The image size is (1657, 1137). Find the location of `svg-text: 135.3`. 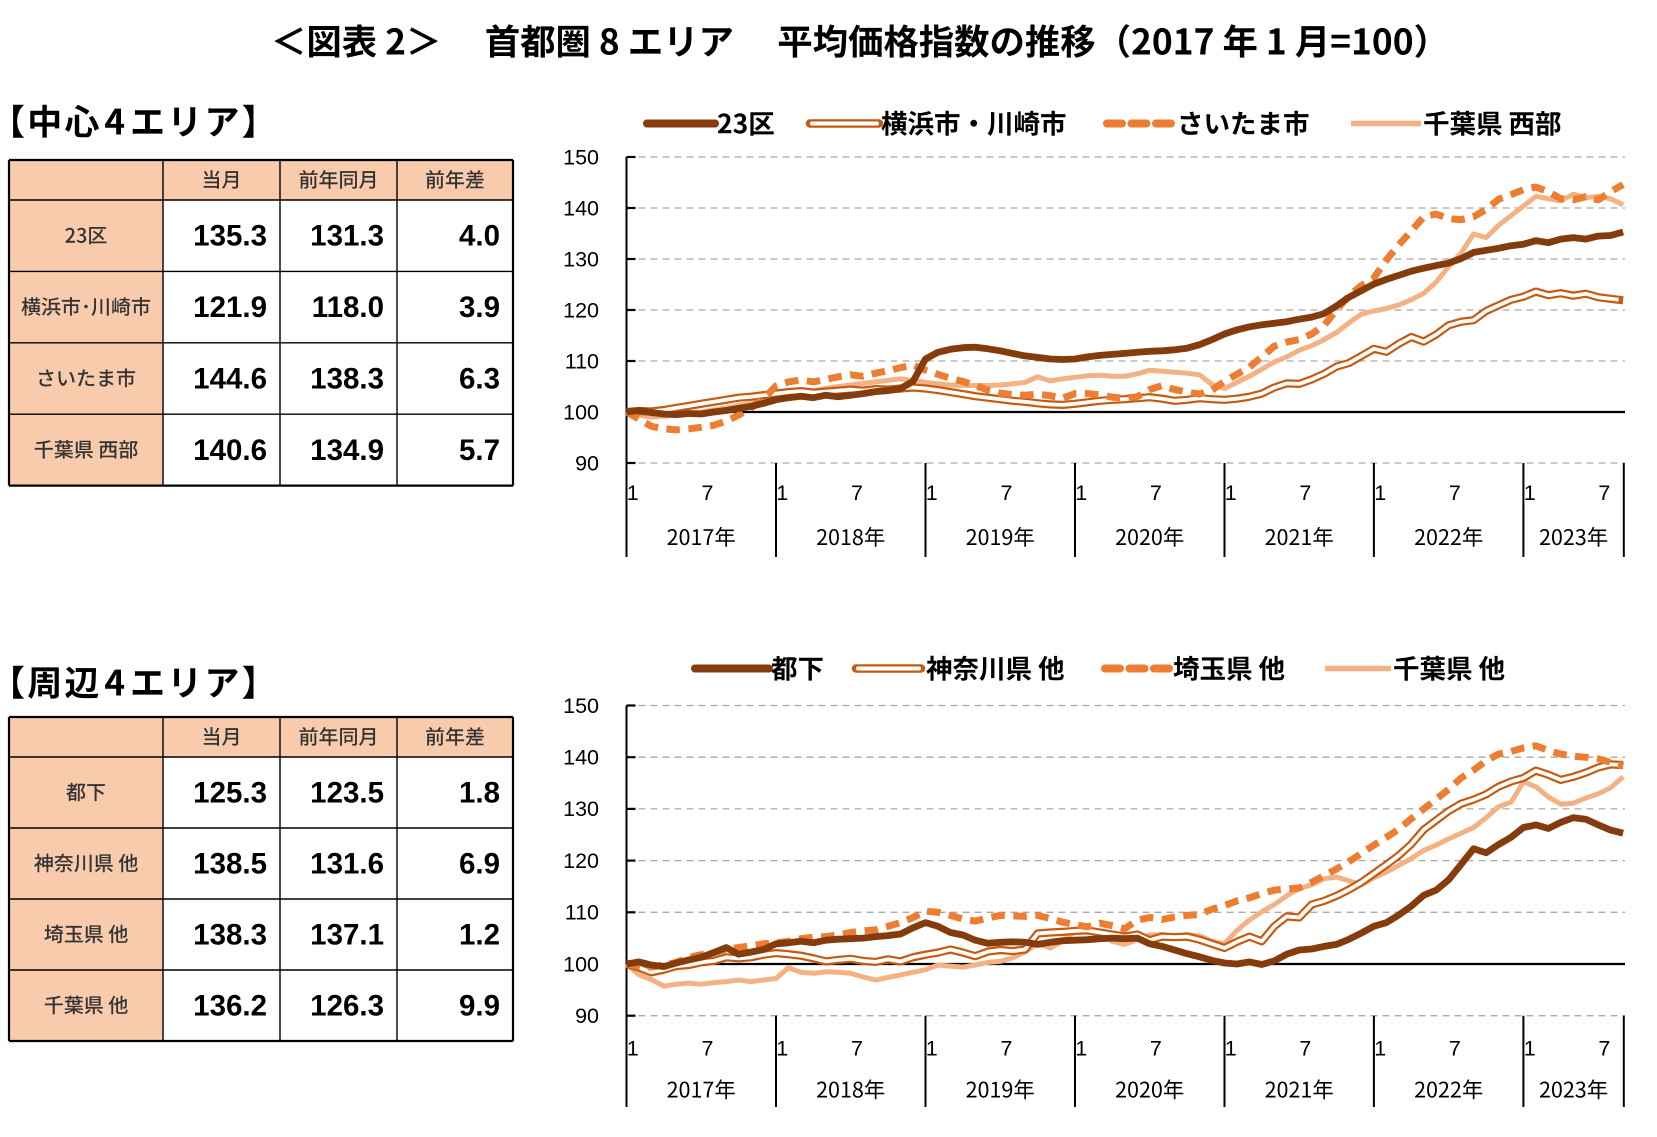

svg-text: 135.3 is located at coordinates (230, 236).